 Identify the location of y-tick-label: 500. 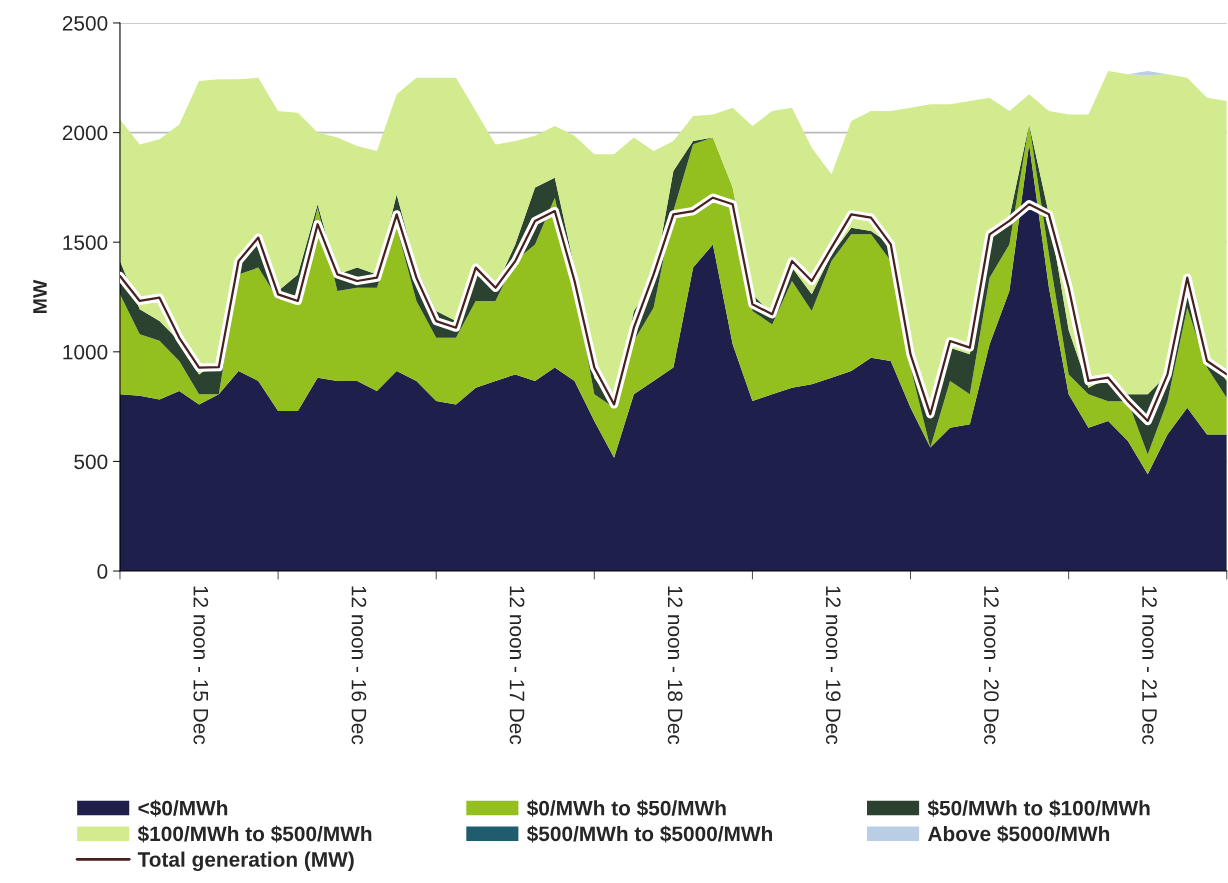
(91, 462).